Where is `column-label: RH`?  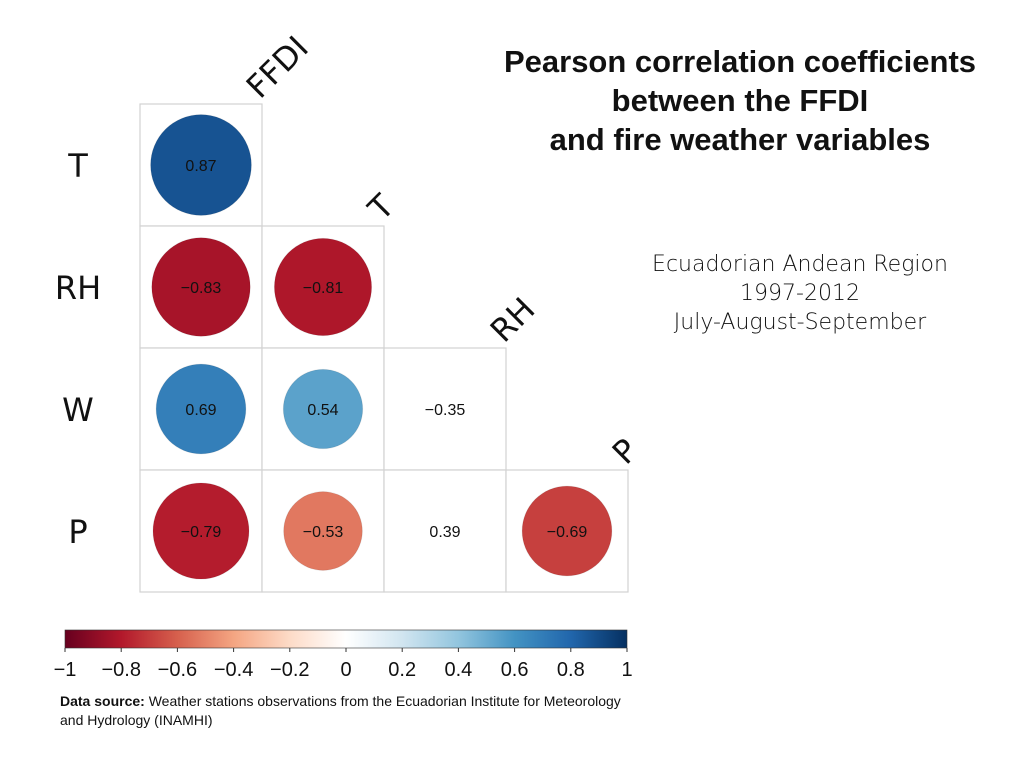
column-label: RH is located at coordinates (513, 320).